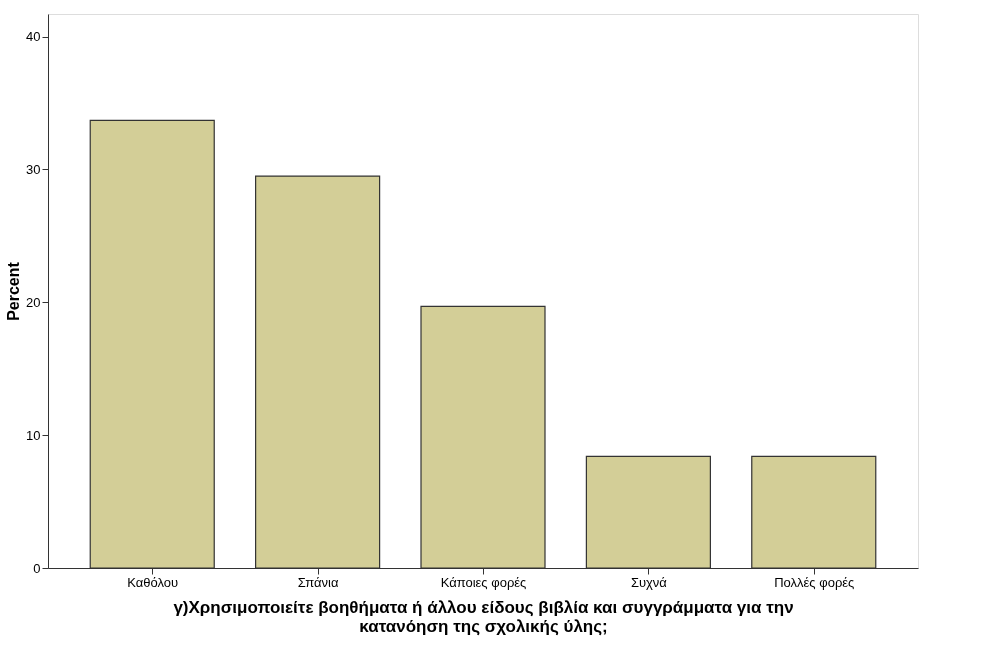 Image resolution: width=1001 pixels, height=659 pixels. I want to click on y-tick-label: 20, so click(33, 302).